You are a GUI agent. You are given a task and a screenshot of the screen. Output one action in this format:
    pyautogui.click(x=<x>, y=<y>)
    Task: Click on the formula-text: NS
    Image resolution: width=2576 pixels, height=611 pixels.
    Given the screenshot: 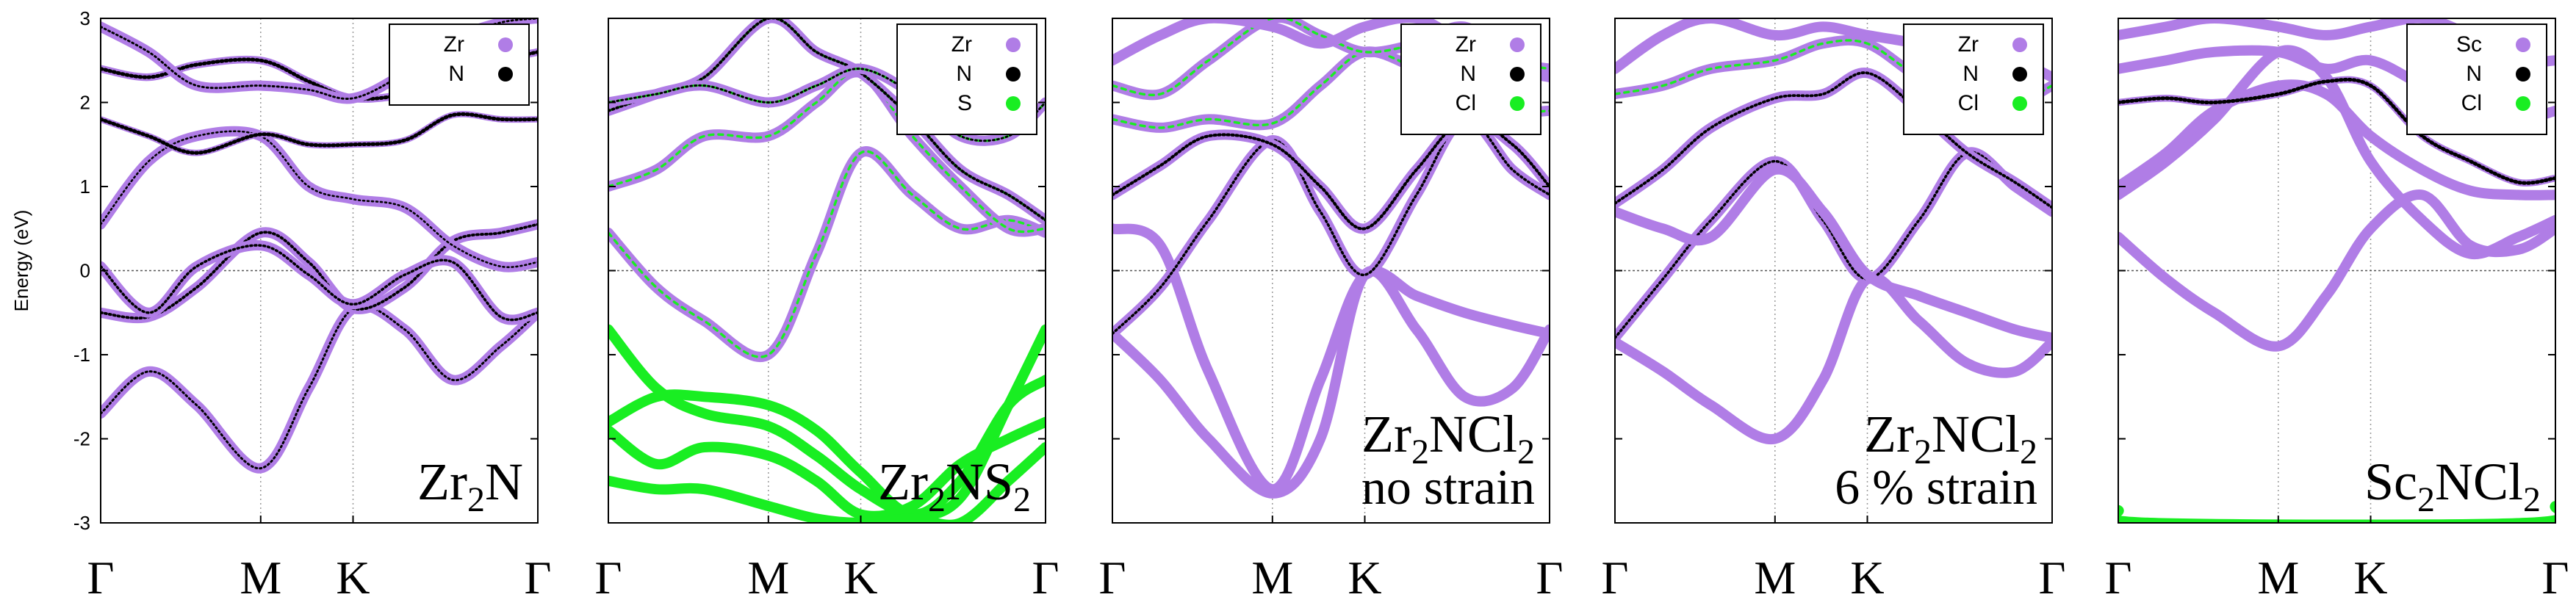 What is the action you would take?
    pyautogui.click(x=979, y=481)
    